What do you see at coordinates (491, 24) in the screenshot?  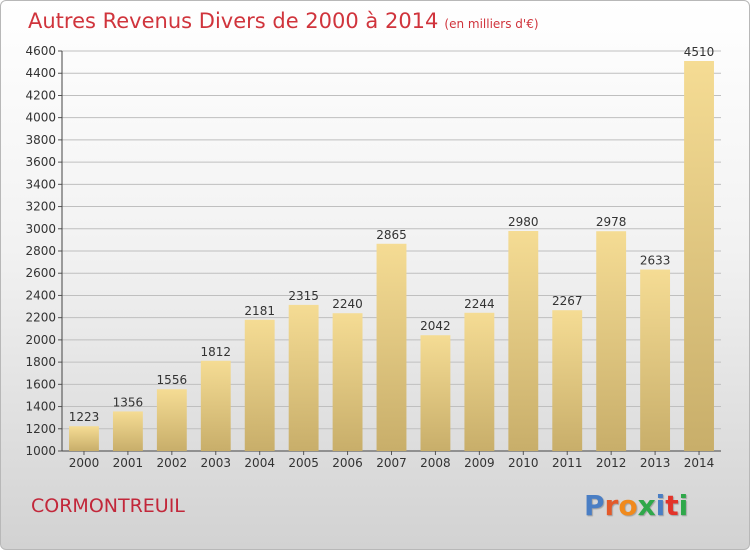 I see `chart-unit: (en milliers d'€)` at bounding box center [491, 24].